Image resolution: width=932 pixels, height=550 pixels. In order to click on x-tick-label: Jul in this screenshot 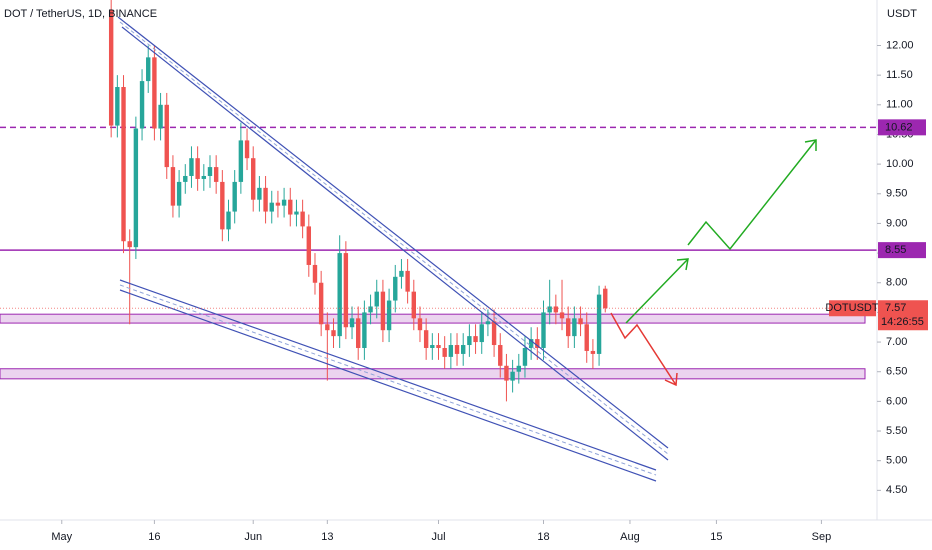, I will do `click(438, 537)`.